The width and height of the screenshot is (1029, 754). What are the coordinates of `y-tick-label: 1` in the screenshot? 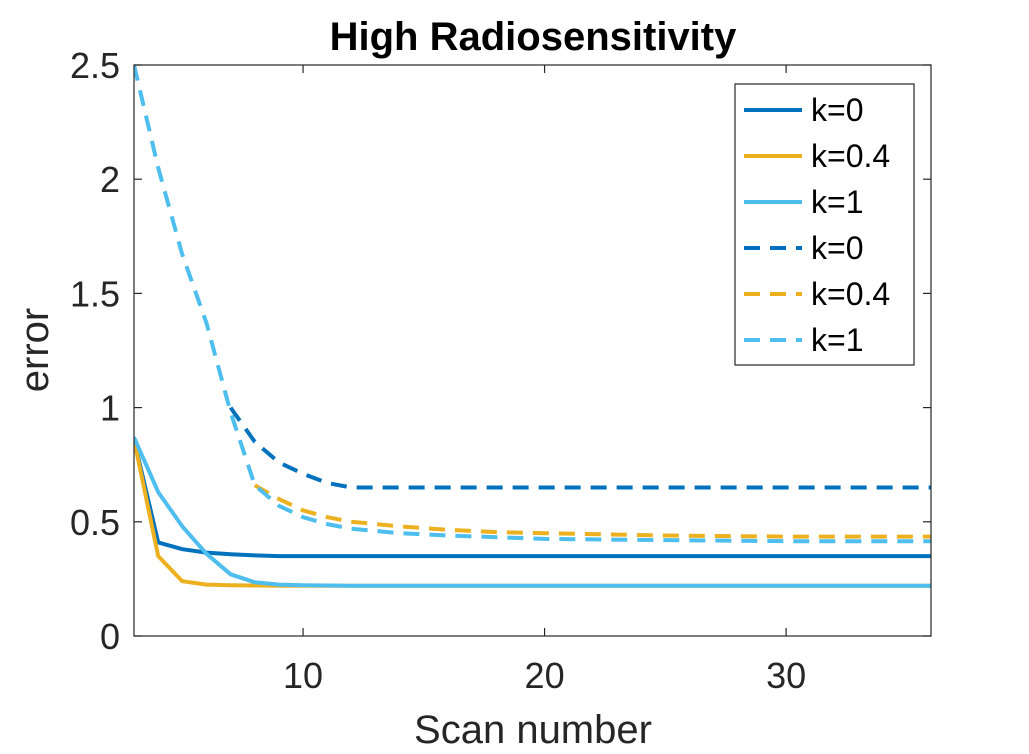 It's located at (110, 408).